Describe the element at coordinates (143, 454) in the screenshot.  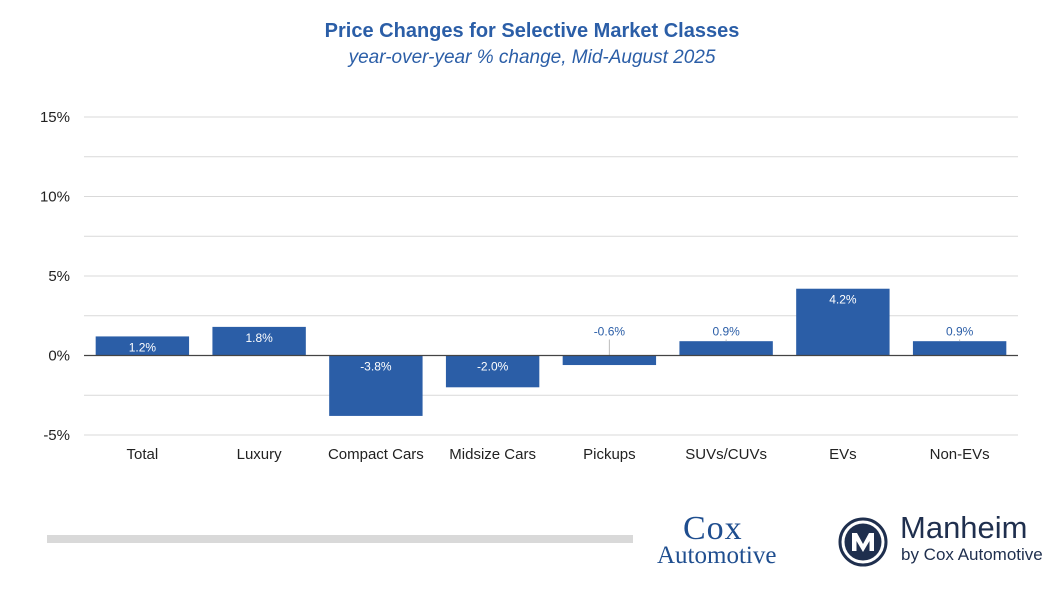
I see `x-category-label: Total` at that location.